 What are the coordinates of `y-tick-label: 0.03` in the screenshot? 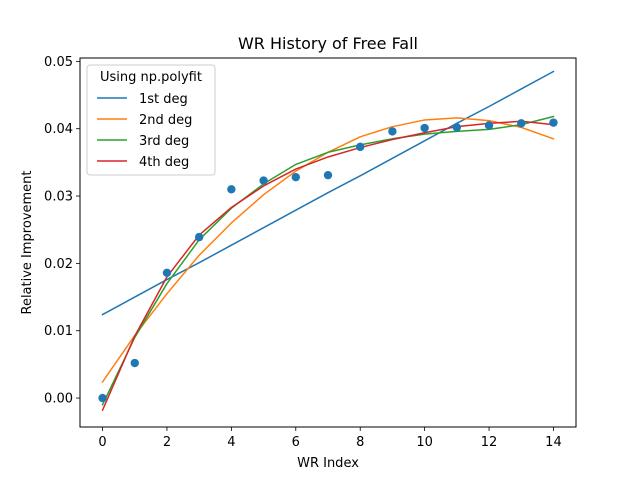 It's located at (58, 197).